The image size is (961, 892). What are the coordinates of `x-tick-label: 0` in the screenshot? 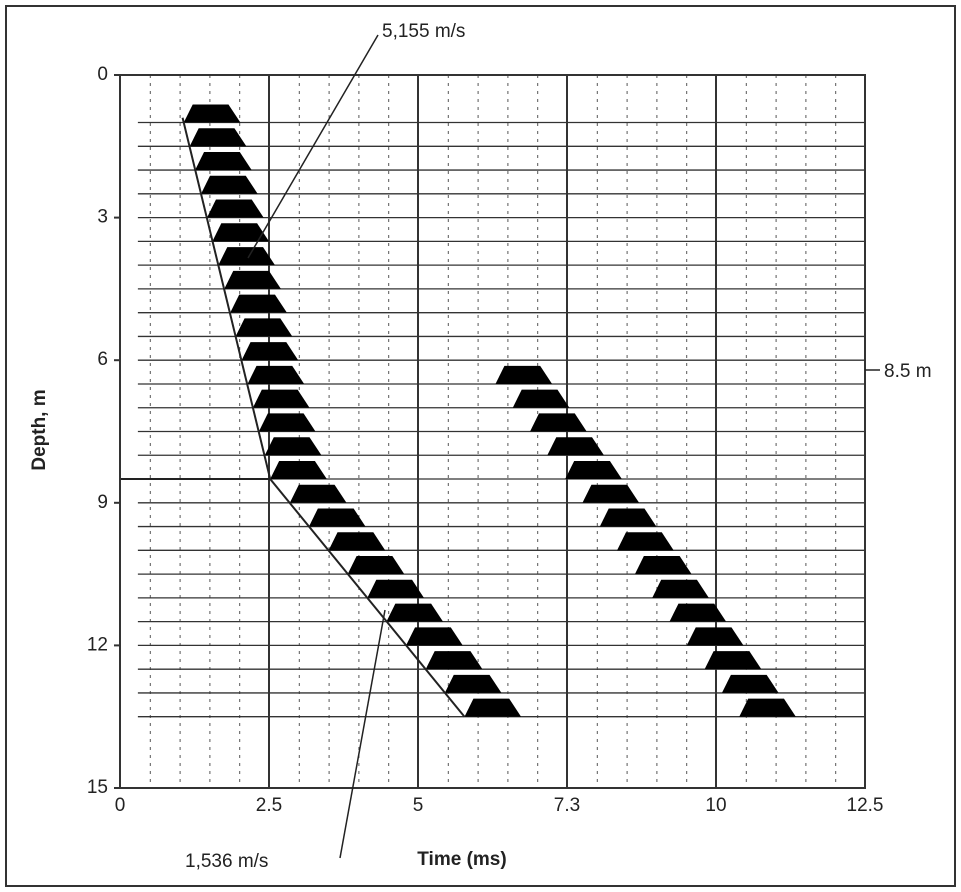 It's located at (120, 805).